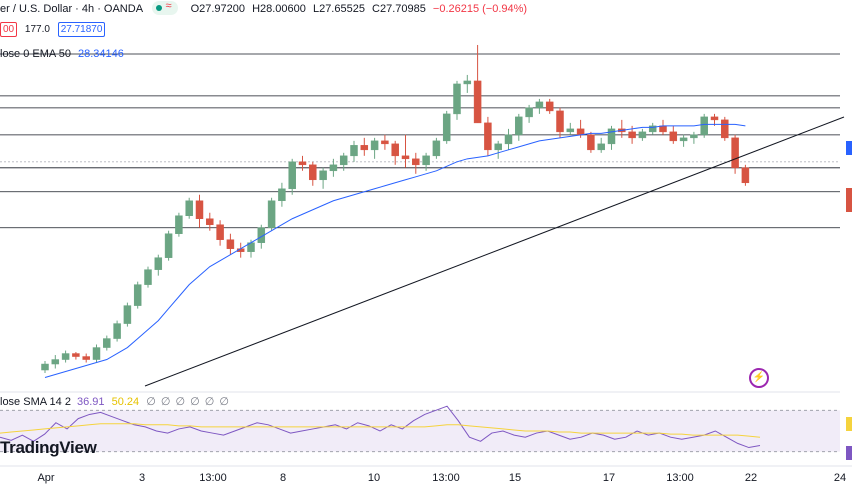 This screenshot has width=852, height=485. Describe the element at coordinates (37, 29) in the screenshot. I see `spread-value: 177.0` at that location.